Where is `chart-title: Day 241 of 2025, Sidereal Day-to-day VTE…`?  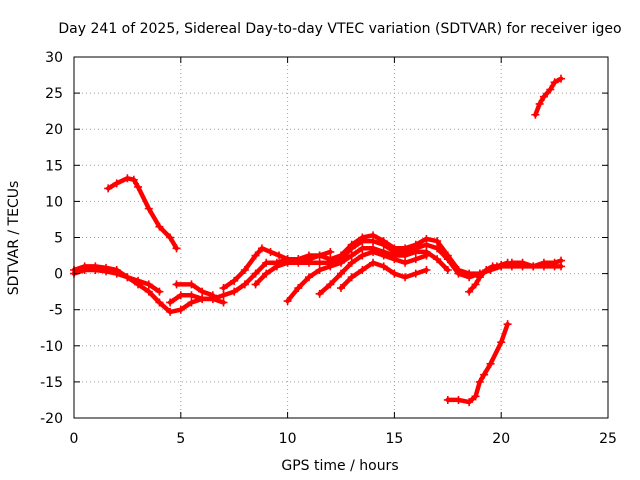
chart-title: Day 241 of 2025, Sidereal Day-to-day VTE… is located at coordinates (339, 29).